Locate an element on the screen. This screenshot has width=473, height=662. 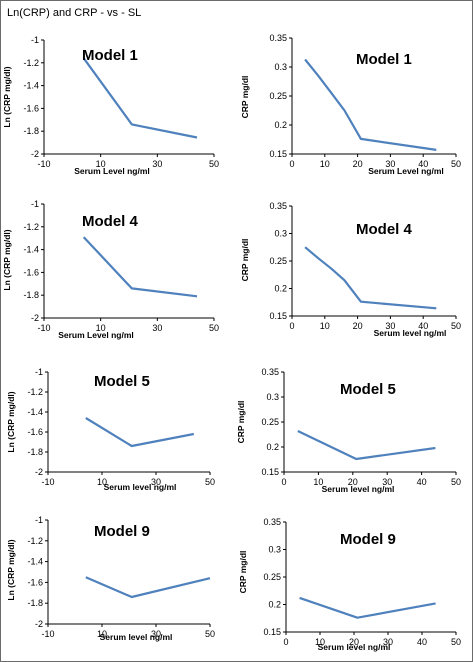
y-tick-label: -1 is located at coordinates (39, 520).